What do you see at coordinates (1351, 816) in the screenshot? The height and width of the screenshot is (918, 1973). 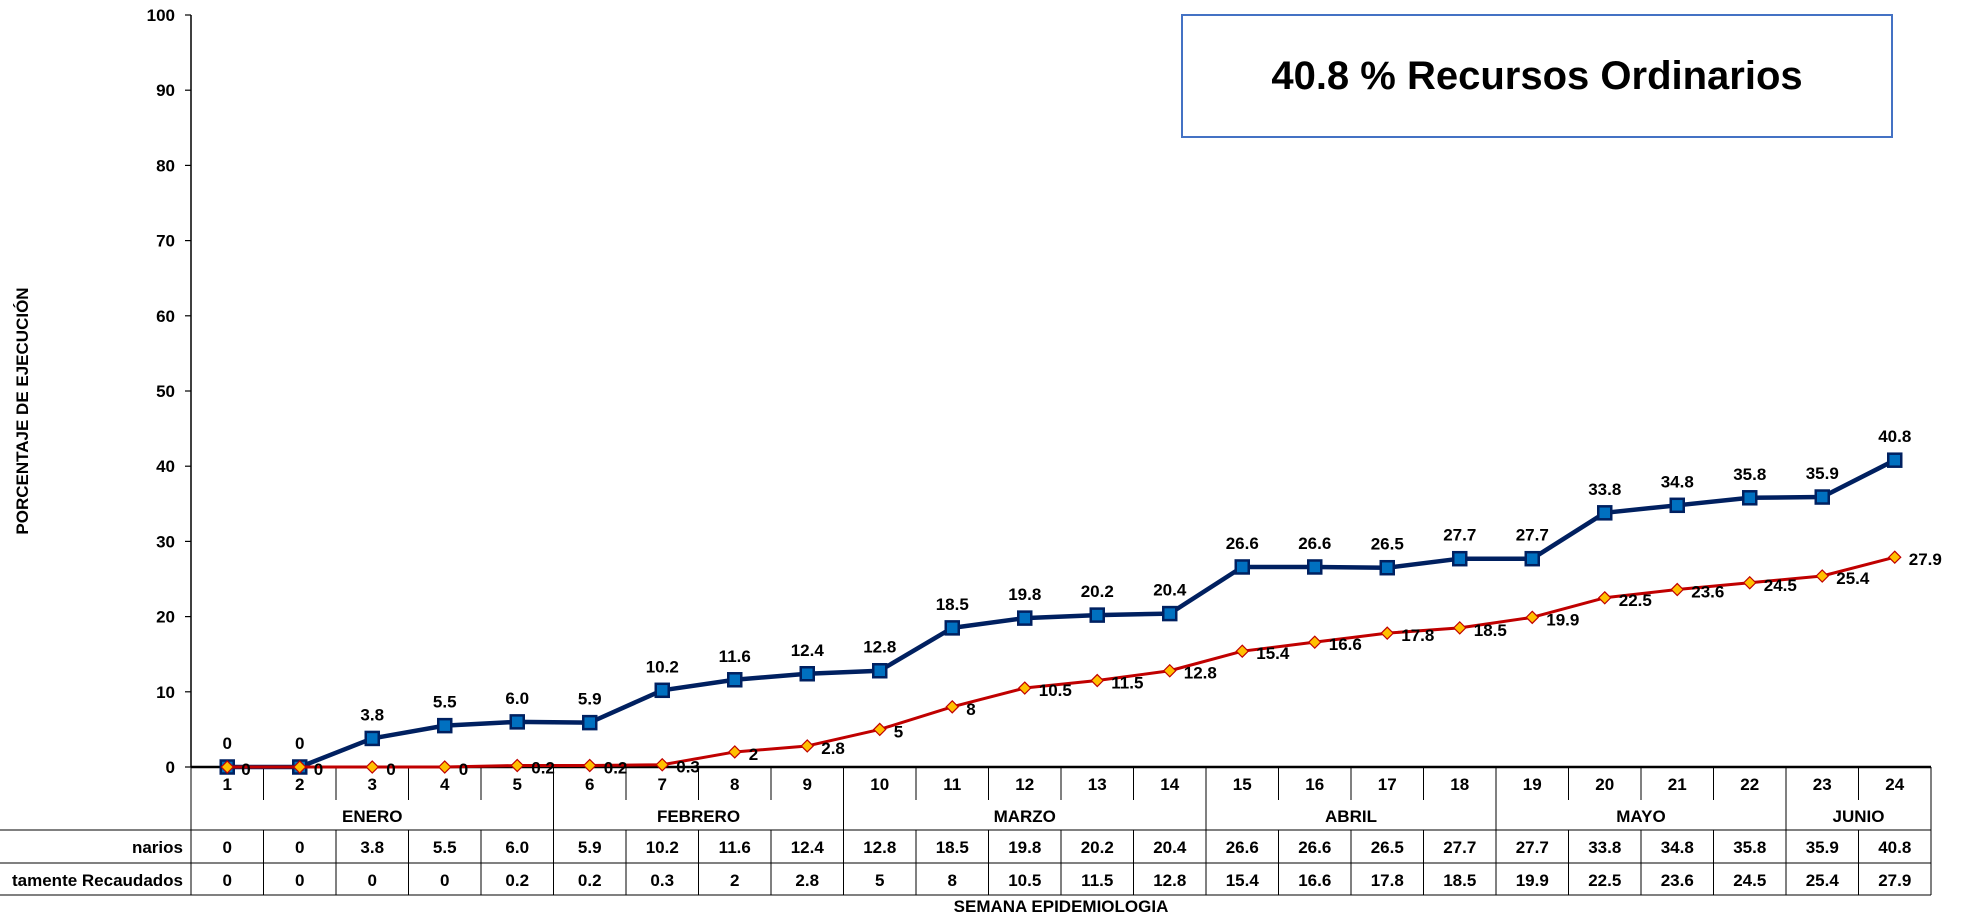 I see `month-label: ABRIL` at bounding box center [1351, 816].